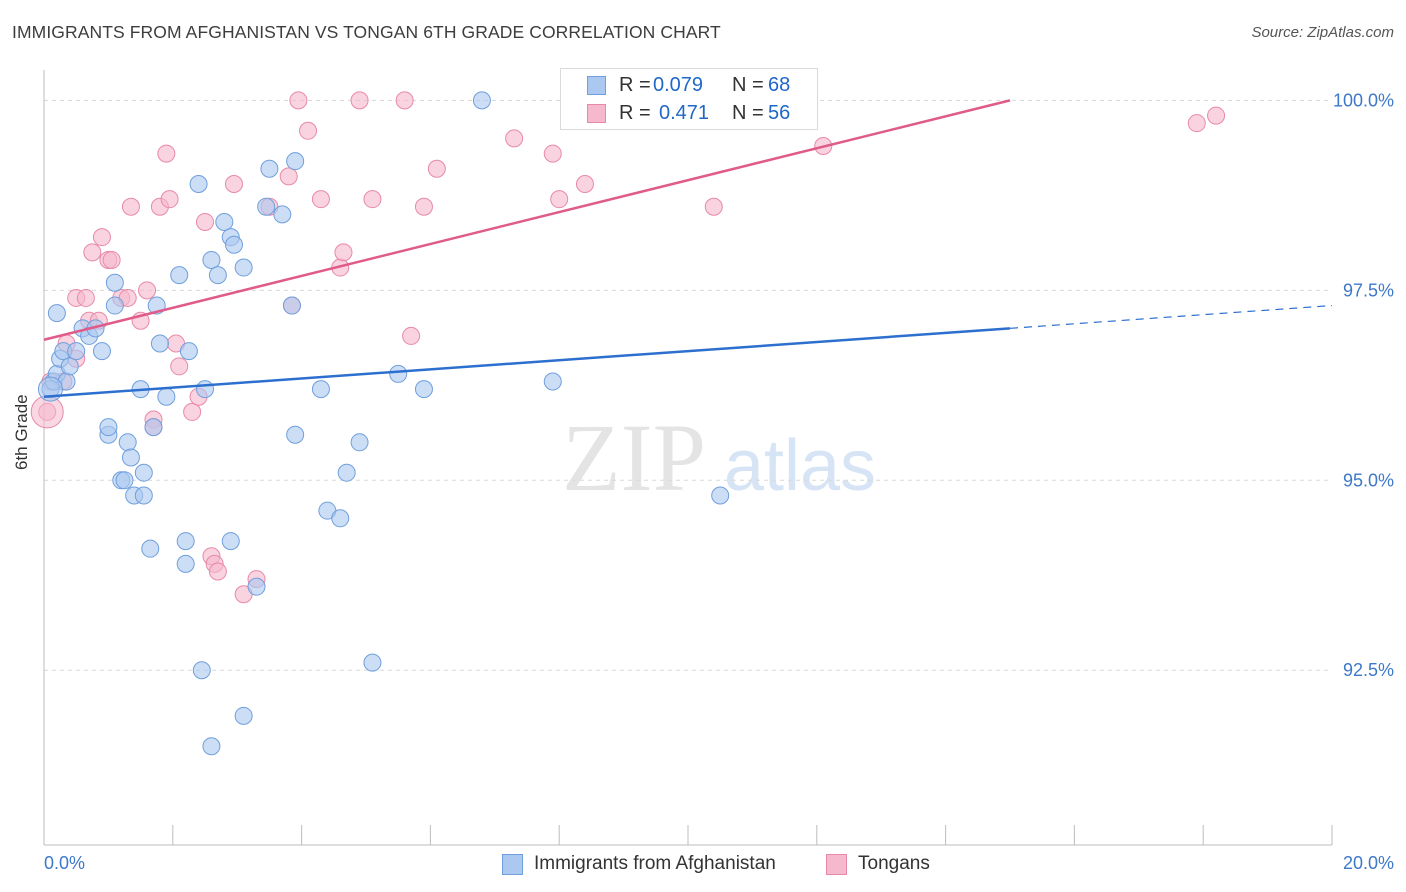 The height and width of the screenshot is (892, 1406). I want to click on stats-legend: R = 0.079 N = 68 R = 0.471 N = 56, so click(689, 99).